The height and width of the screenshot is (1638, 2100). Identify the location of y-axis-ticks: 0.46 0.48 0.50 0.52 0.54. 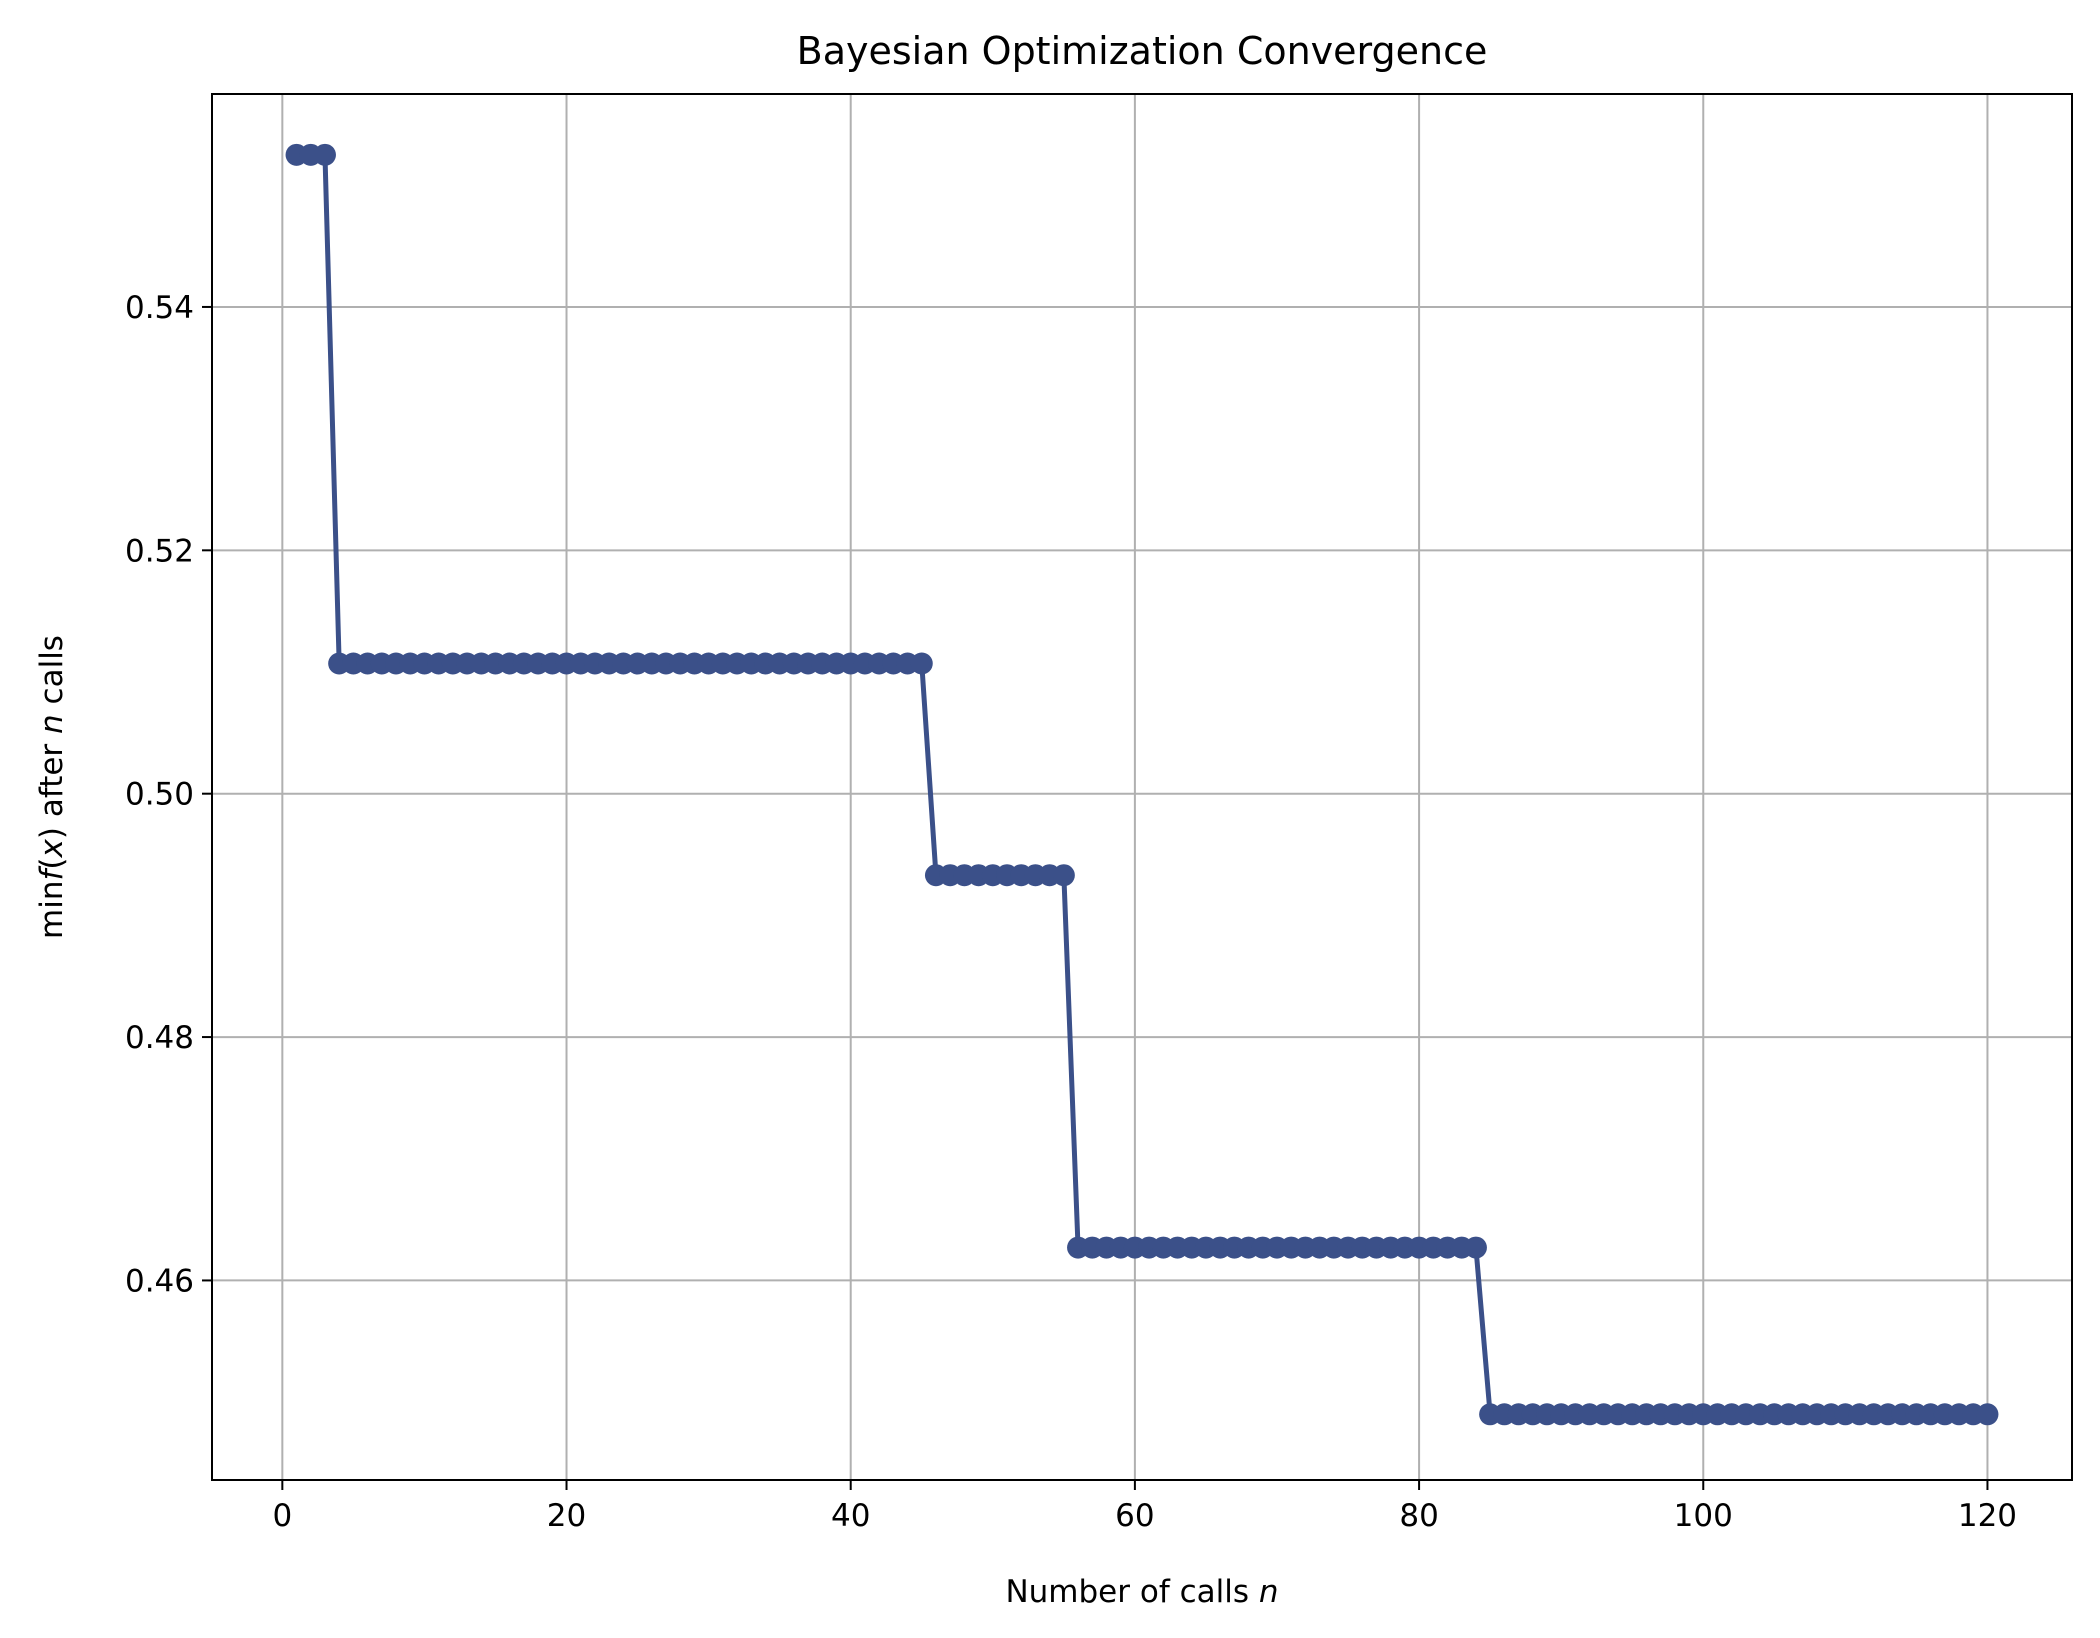
(168, 794).